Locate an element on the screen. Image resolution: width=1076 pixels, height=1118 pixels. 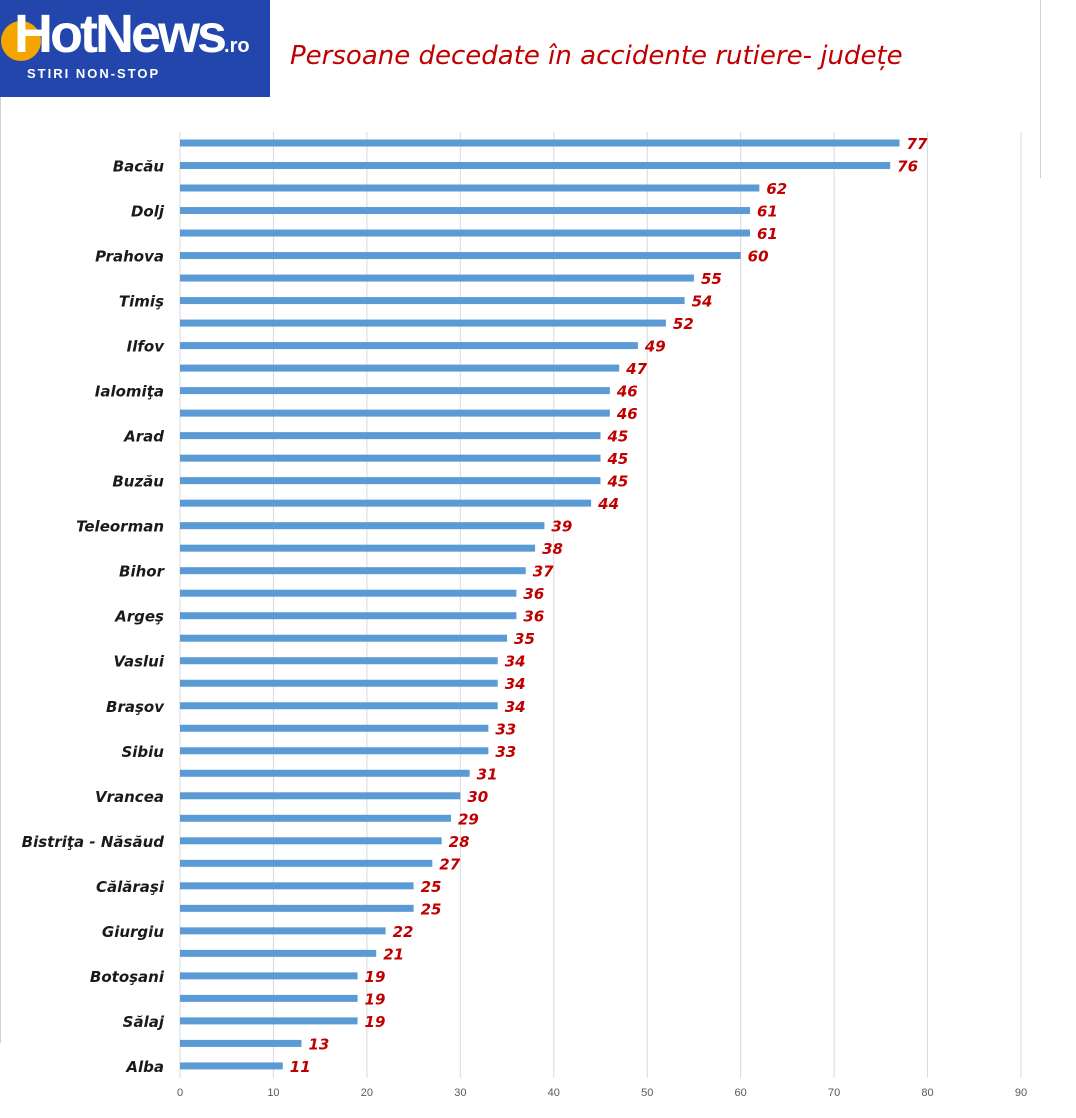
data-label: 38 is located at coordinates (552, 549).